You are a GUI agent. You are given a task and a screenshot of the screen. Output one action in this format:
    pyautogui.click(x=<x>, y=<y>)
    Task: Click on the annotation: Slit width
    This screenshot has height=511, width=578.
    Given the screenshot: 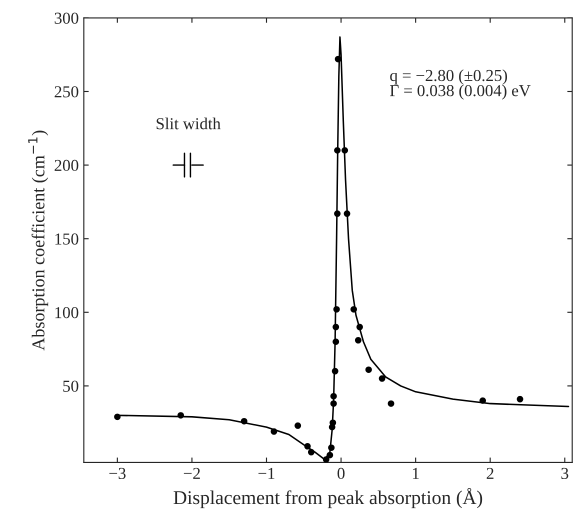 What is the action you would take?
    pyautogui.click(x=188, y=124)
    